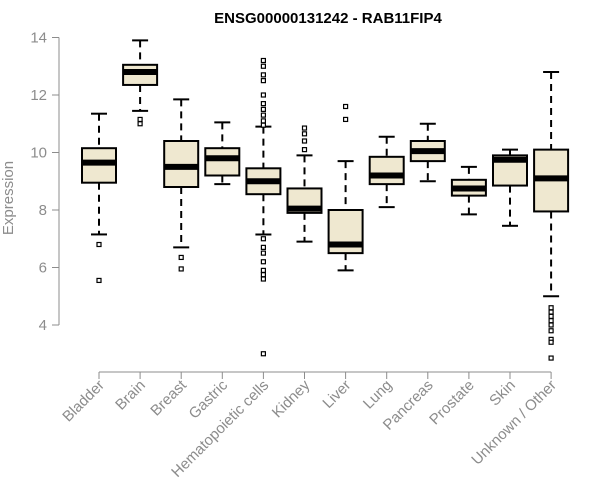 This screenshot has width=600, height=500. What do you see at coordinates (551, 216) in the screenshot?
I see `box-unknown-other` at bounding box center [551, 216].